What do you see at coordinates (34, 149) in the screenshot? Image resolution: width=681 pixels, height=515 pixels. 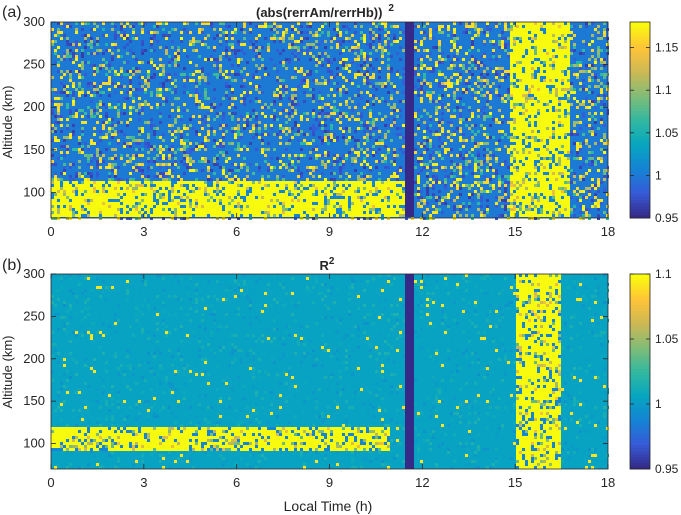 I see `y-tick-label: 150` at bounding box center [34, 149].